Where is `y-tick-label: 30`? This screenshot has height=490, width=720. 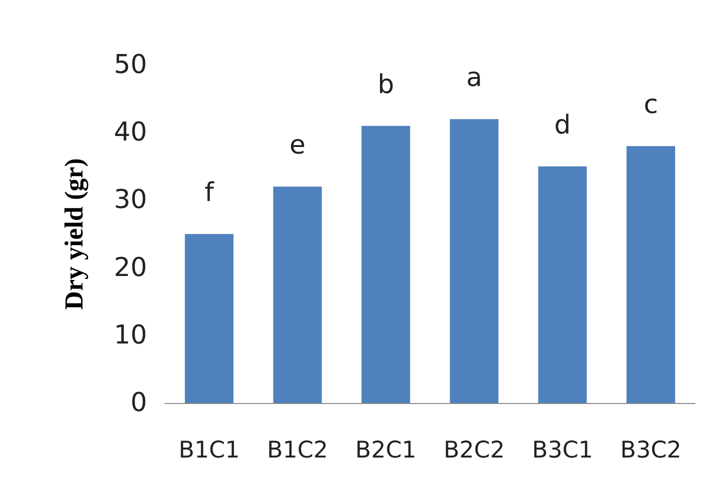 y-tick-label: 30 is located at coordinates (130, 200).